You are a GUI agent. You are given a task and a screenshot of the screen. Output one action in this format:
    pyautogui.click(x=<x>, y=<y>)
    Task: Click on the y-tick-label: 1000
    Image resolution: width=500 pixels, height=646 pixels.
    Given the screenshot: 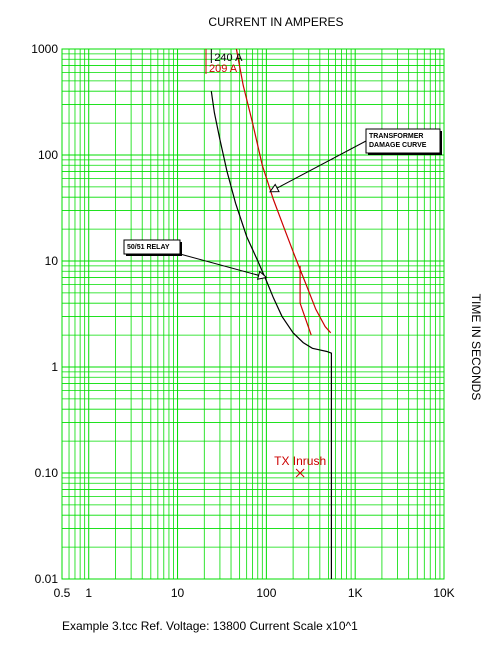 What is the action you would take?
    pyautogui.click(x=44, y=49)
    